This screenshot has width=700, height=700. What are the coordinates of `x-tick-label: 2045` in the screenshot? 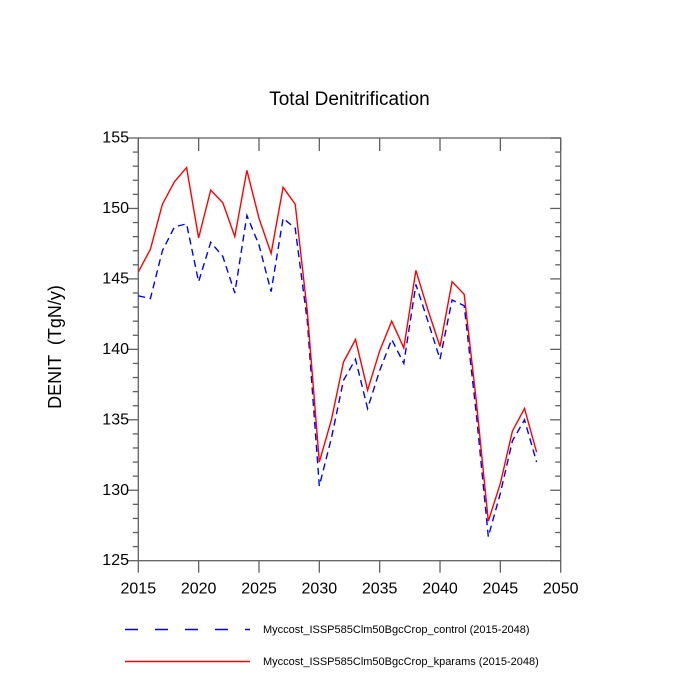 It's located at (501, 589).